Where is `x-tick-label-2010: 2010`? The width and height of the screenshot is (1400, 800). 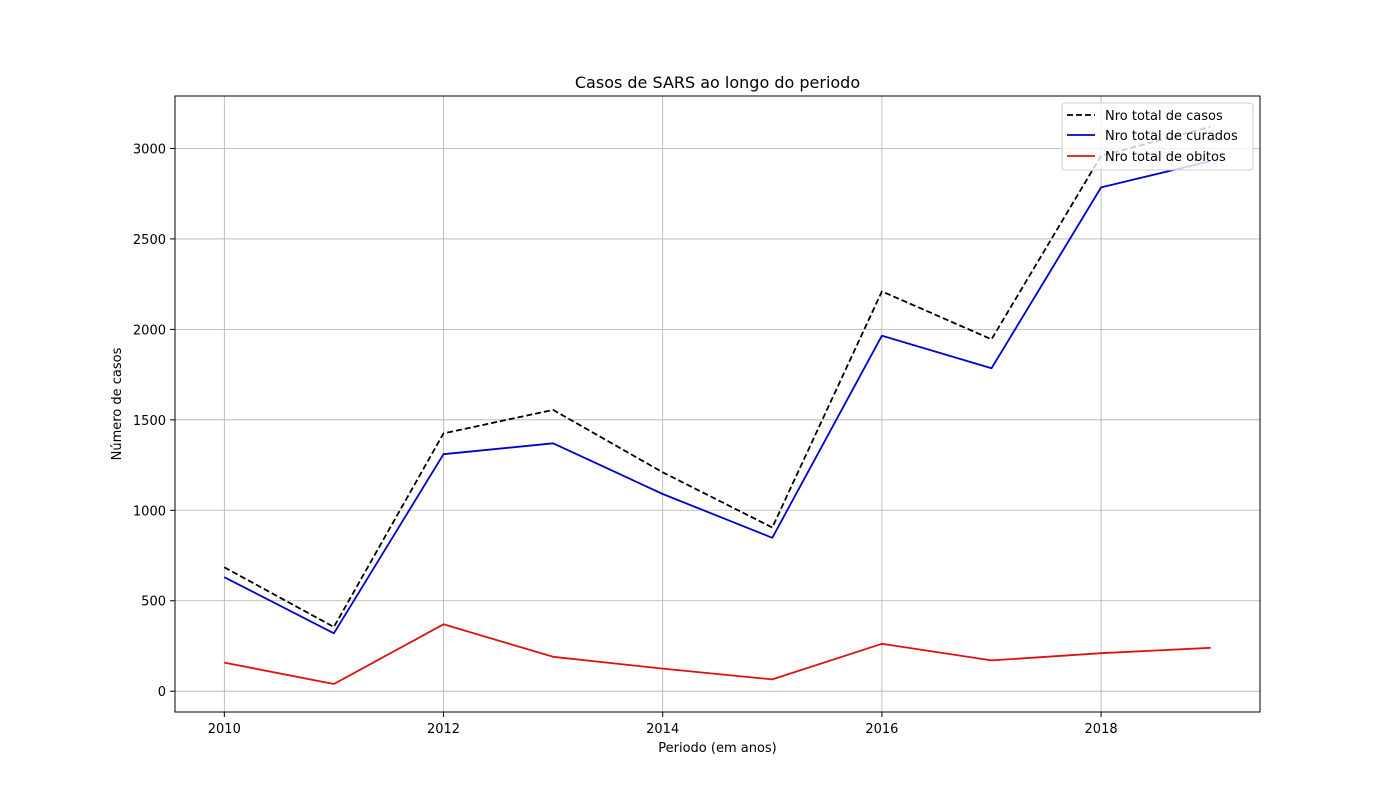
x-tick-label-2010: 2010 is located at coordinates (224, 729).